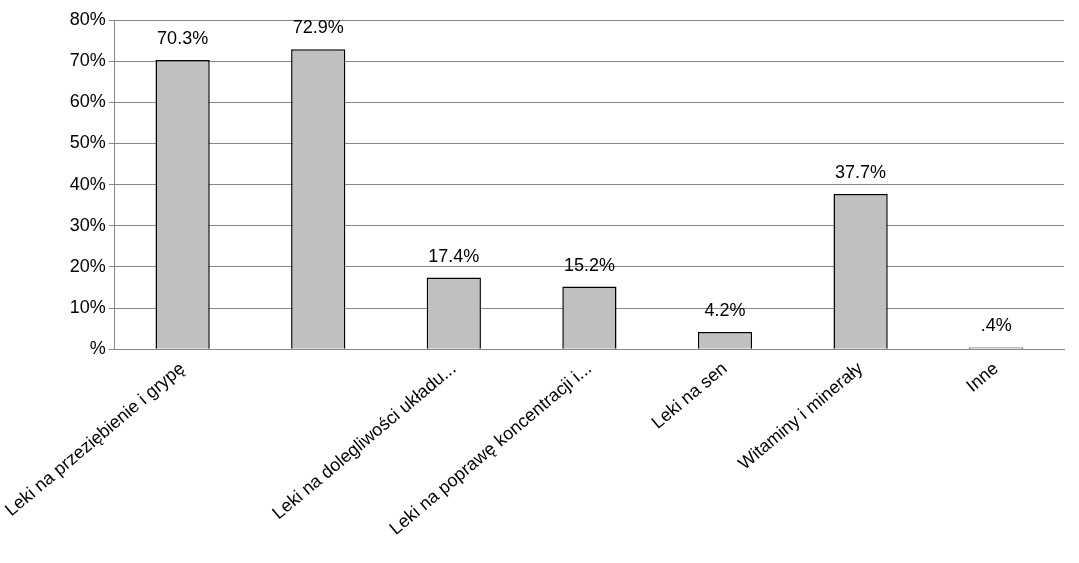 Image resolution: width=1079 pixels, height=563 pixels. Describe the element at coordinates (87, 224) in the screenshot. I see `y-tick-label: 30%` at that location.